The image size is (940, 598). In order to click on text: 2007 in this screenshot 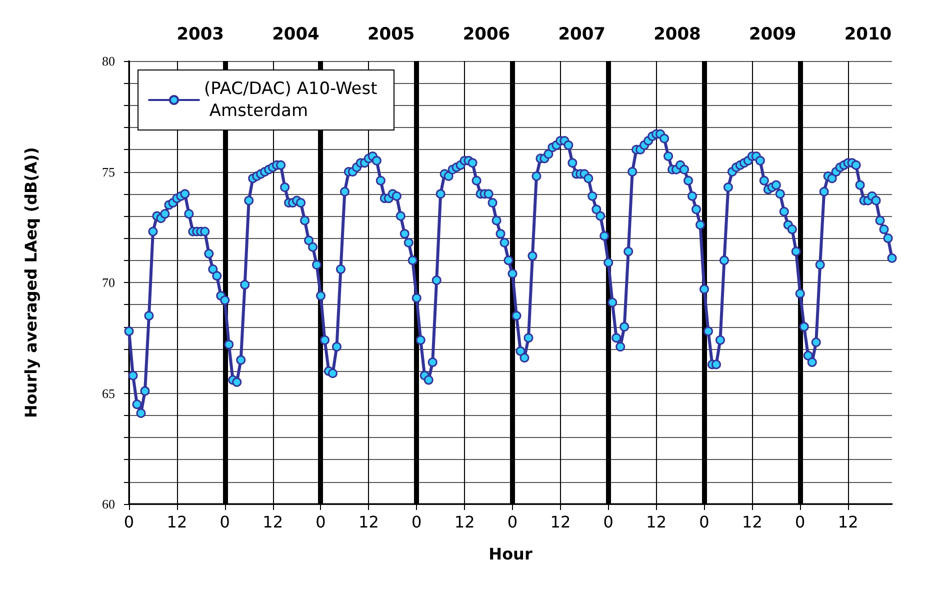, I will do `click(582, 34)`.